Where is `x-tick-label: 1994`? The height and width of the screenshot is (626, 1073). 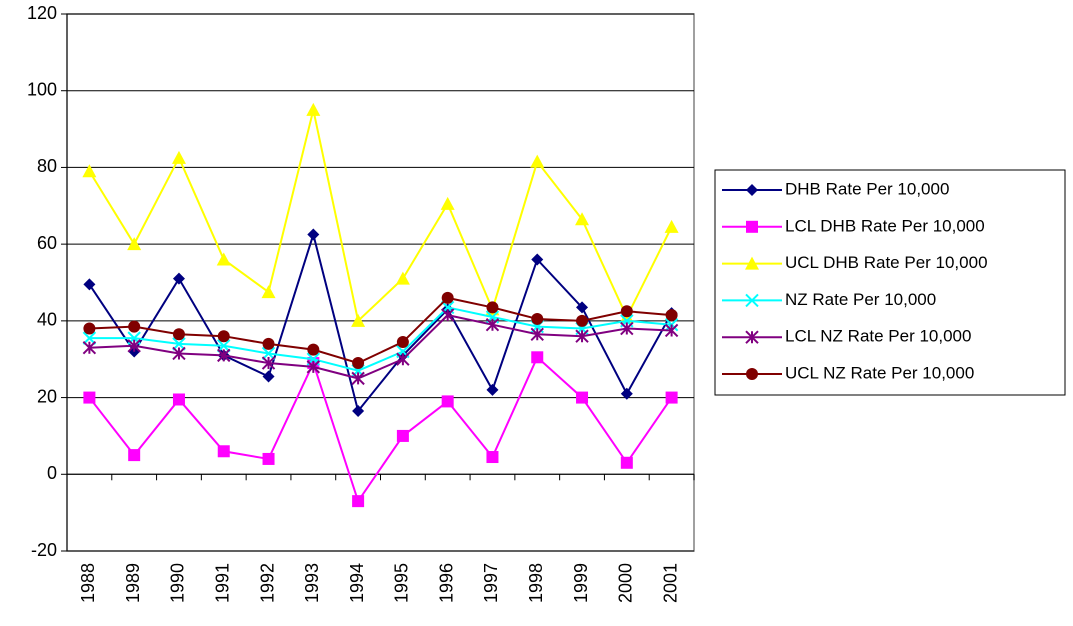 x-tick-label: 1994 is located at coordinates (357, 583).